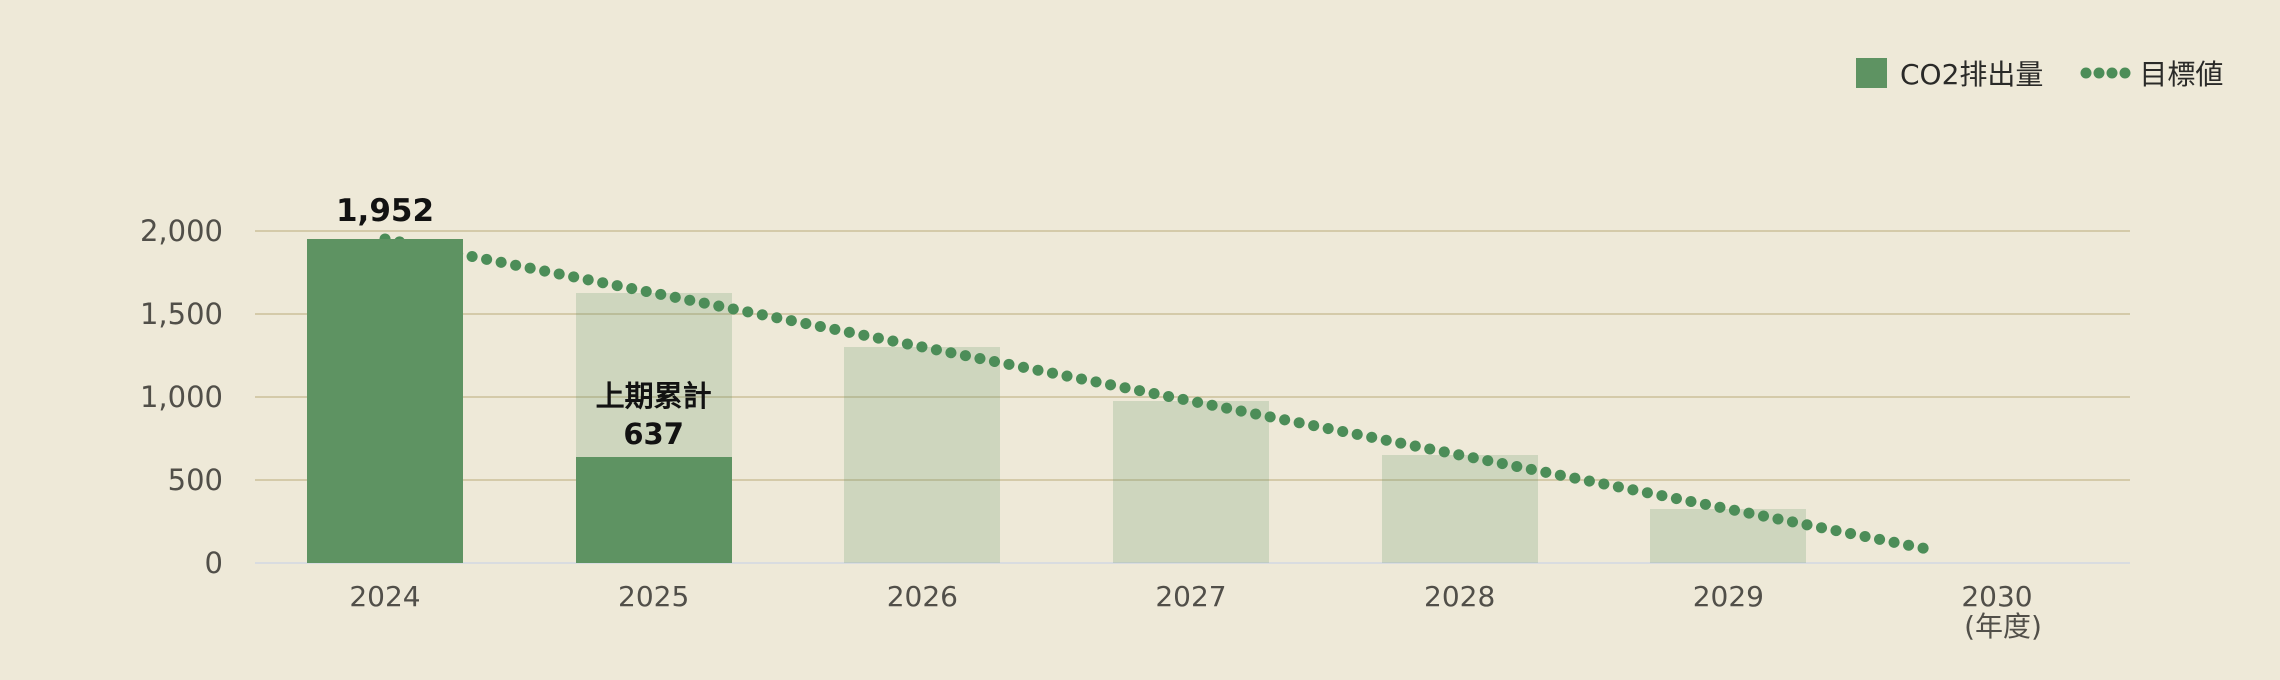  Describe the element at coordinates (1728, 596) in the screenshot. I see `x-tick-label-2029: 2029` at that location.